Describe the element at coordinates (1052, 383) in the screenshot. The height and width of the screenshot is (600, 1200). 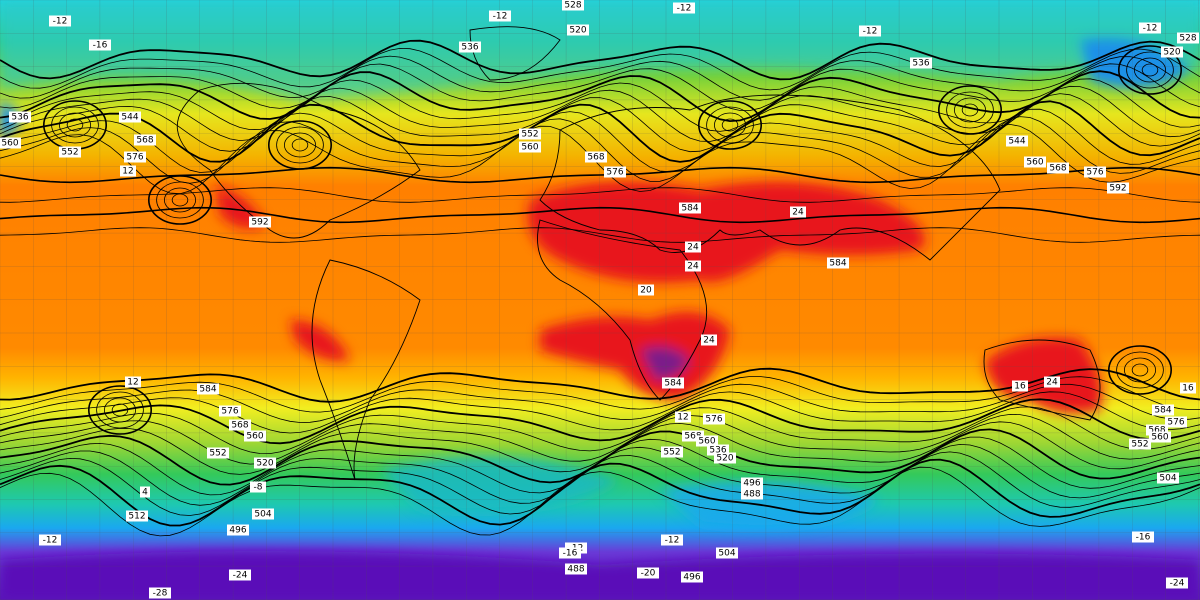
I see `temperature-label: 24` at that location.